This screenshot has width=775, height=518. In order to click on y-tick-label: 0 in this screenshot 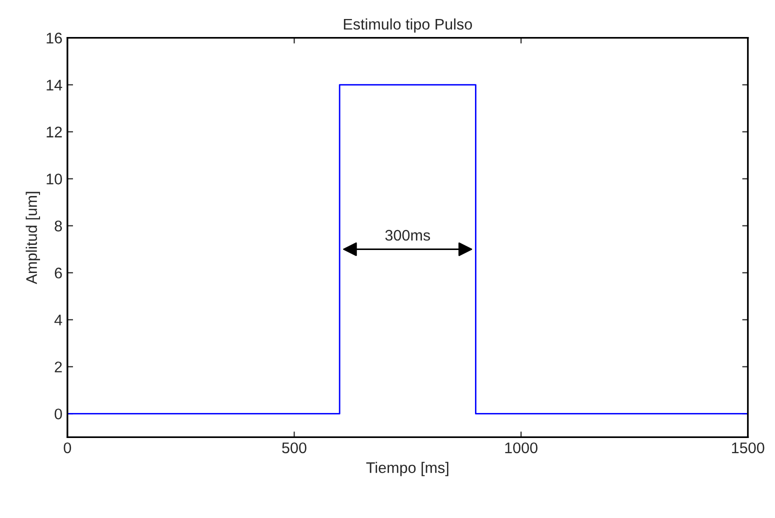, I will do `click(58, 414)`.